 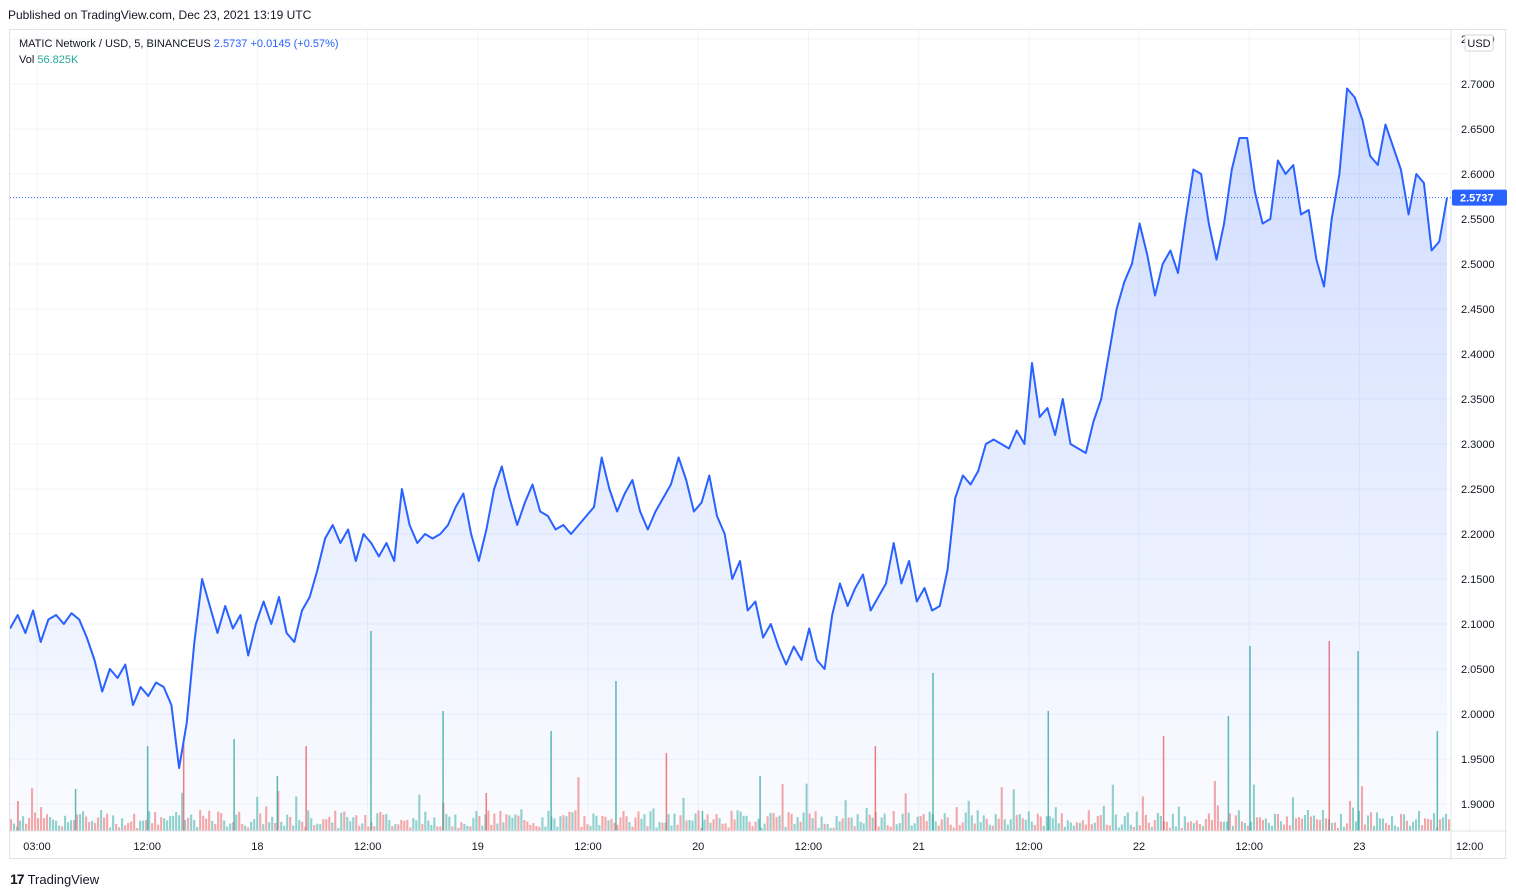 I want to click on x-tick-label: 23, so click(x=1359, y=847).